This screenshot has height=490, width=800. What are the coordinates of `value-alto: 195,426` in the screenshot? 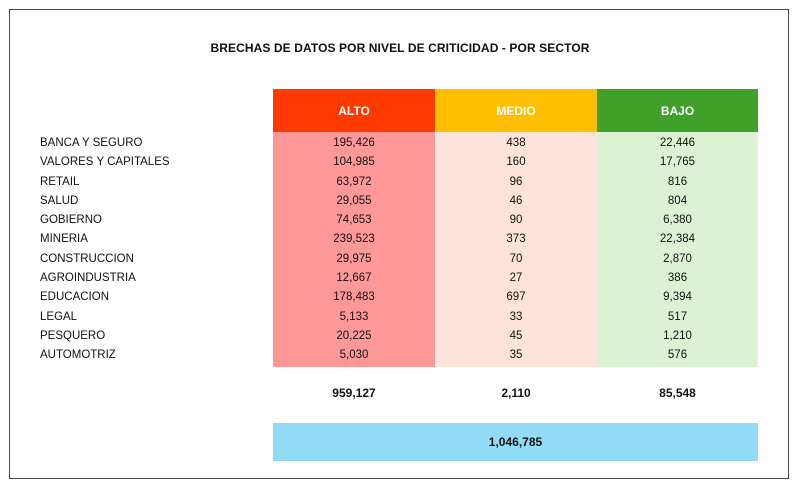 It's located at (354, 143).